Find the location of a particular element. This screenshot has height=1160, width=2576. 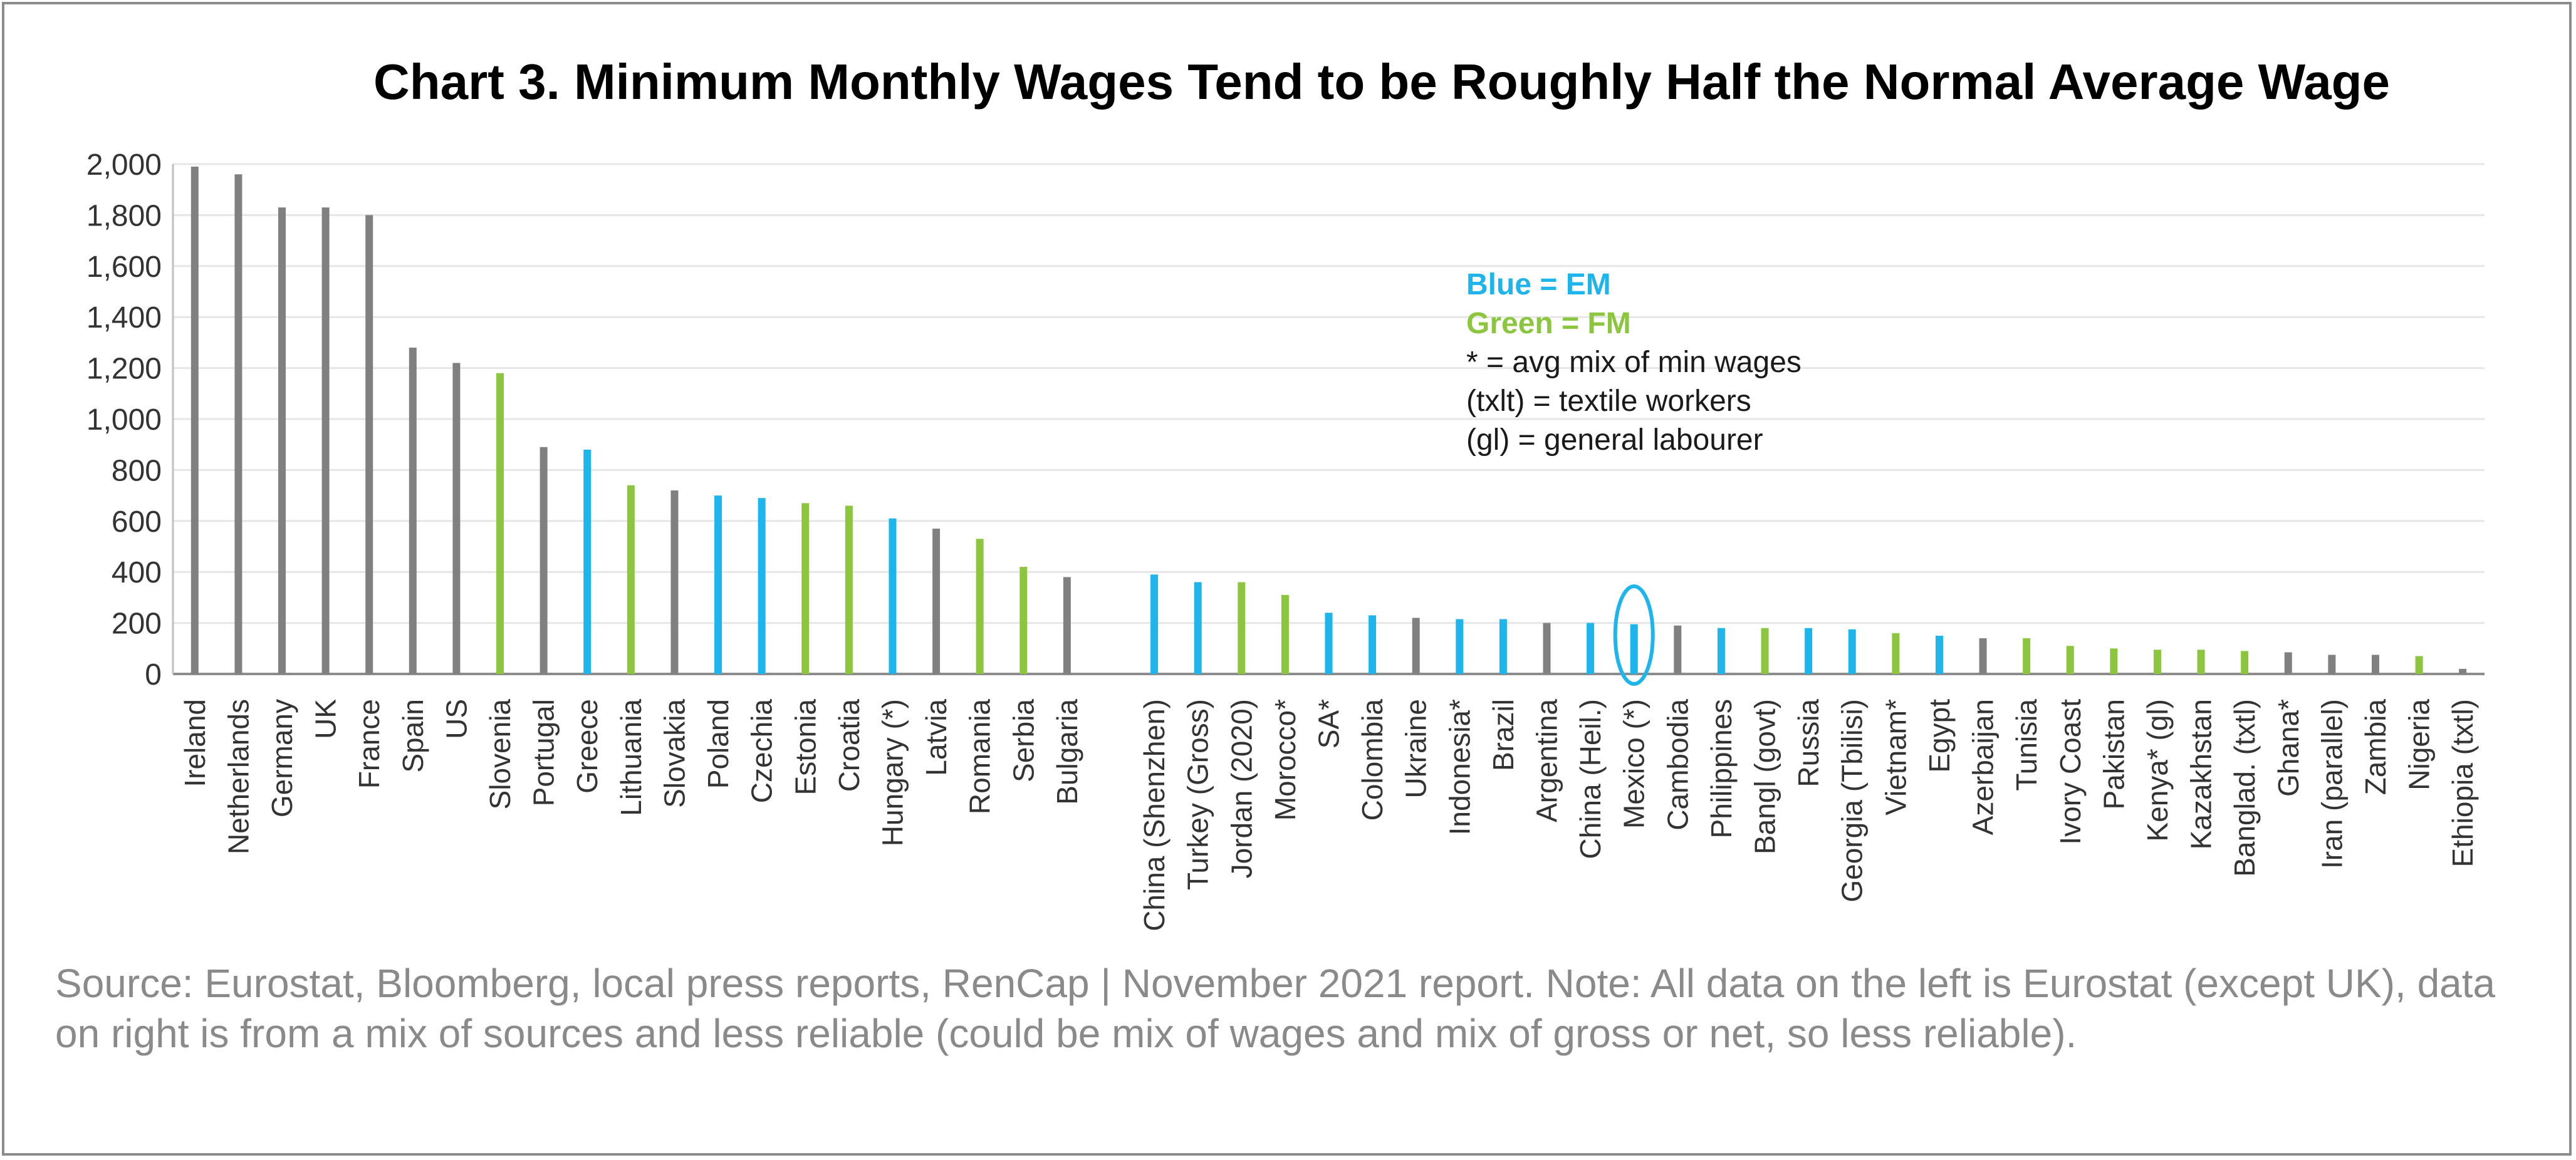

highlight-ring is located at coordinates (1634, 635).